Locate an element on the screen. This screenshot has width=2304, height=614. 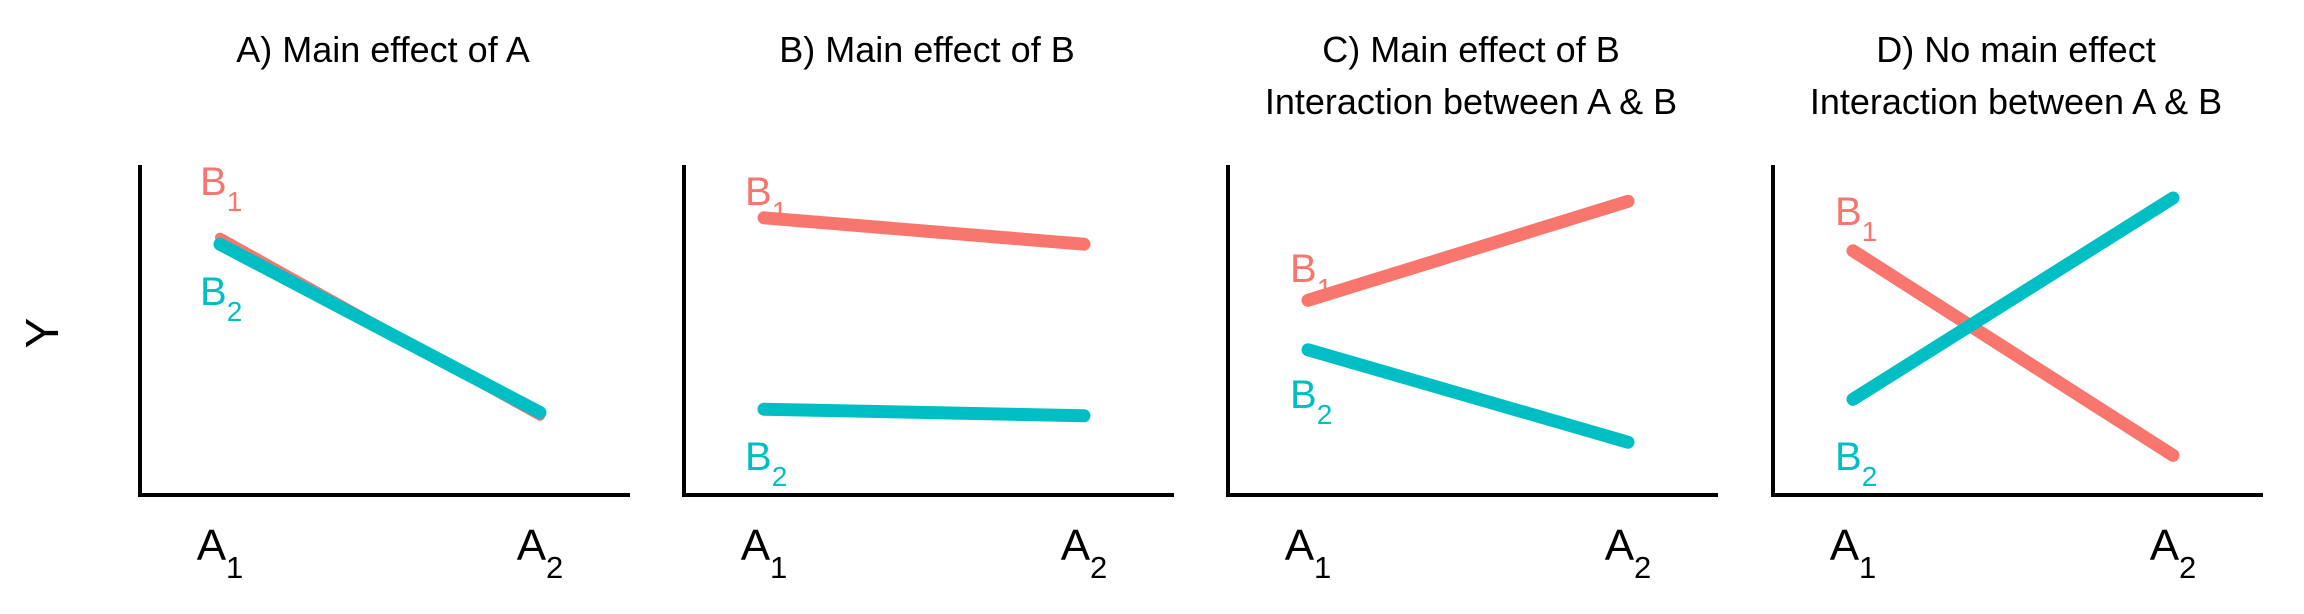
y-axis-label: Y is located at coordinates (42, 333).